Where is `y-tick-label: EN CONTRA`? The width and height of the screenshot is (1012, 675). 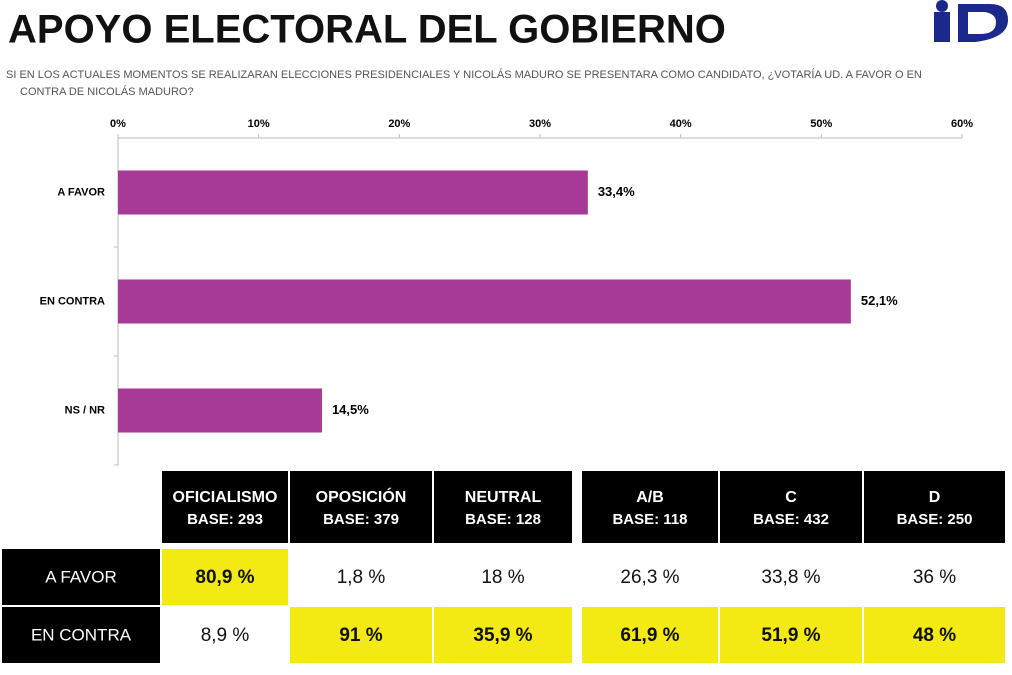
y-tick-label: EN CONTRA is located at coordinates (72, 301).